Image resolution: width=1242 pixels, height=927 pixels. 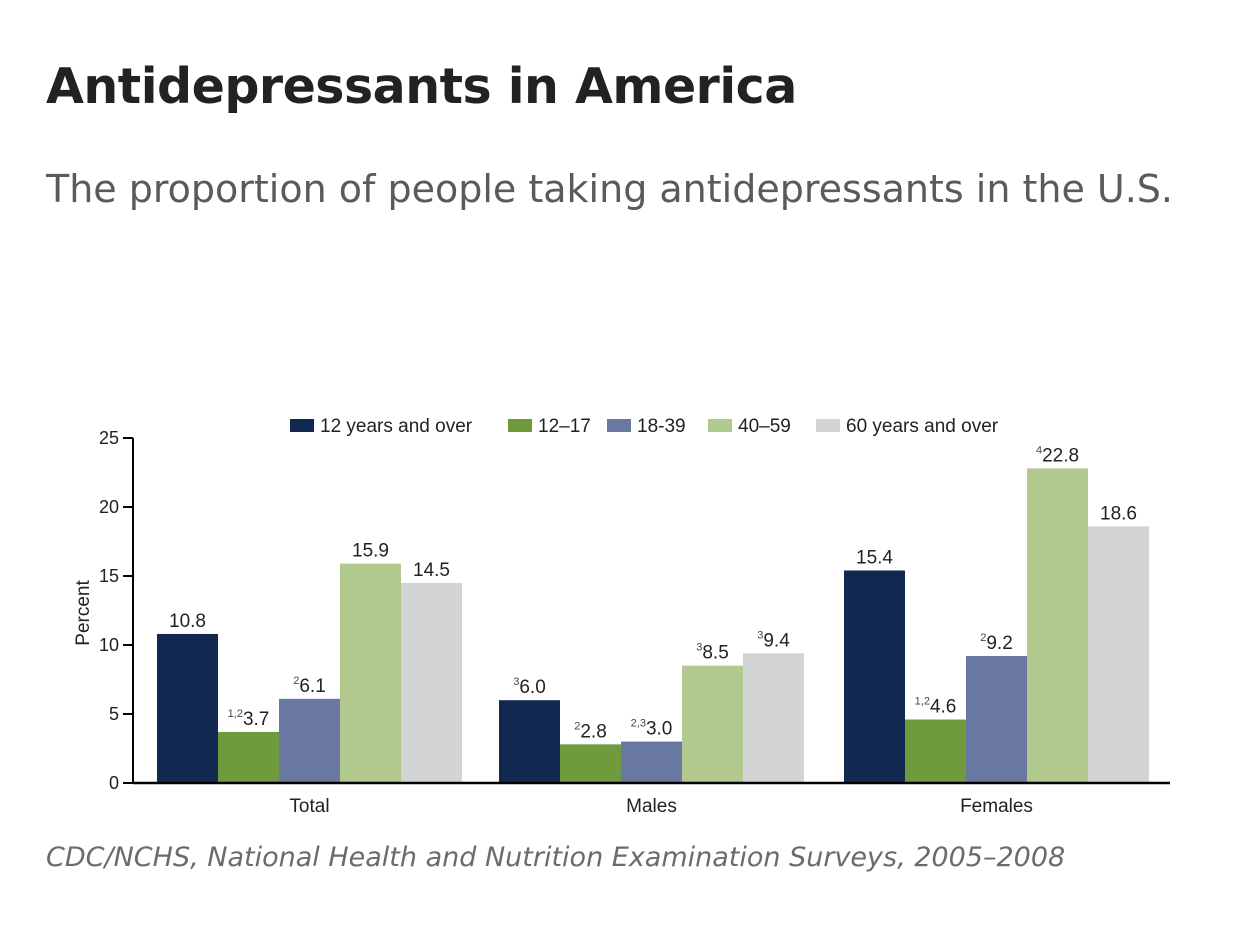 What do you see at coordinates (83, 613) in the screenshot?
I see `y-axis-label: Percent` at bounding box center [83, 613].